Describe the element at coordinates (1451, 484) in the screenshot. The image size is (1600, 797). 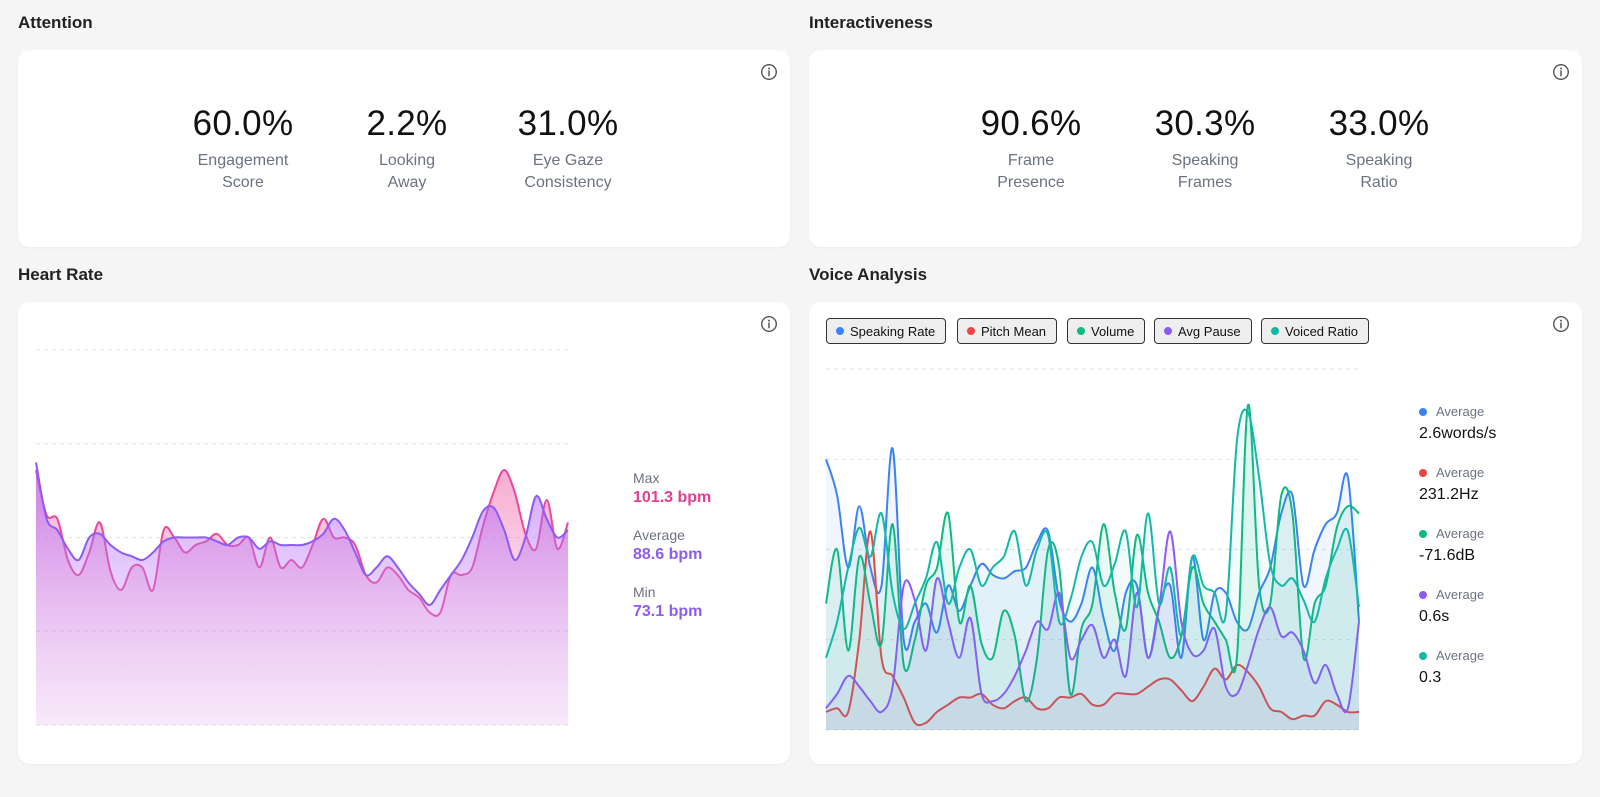
I see `average-pitch-mean: Average 231.2Hz` at that location.